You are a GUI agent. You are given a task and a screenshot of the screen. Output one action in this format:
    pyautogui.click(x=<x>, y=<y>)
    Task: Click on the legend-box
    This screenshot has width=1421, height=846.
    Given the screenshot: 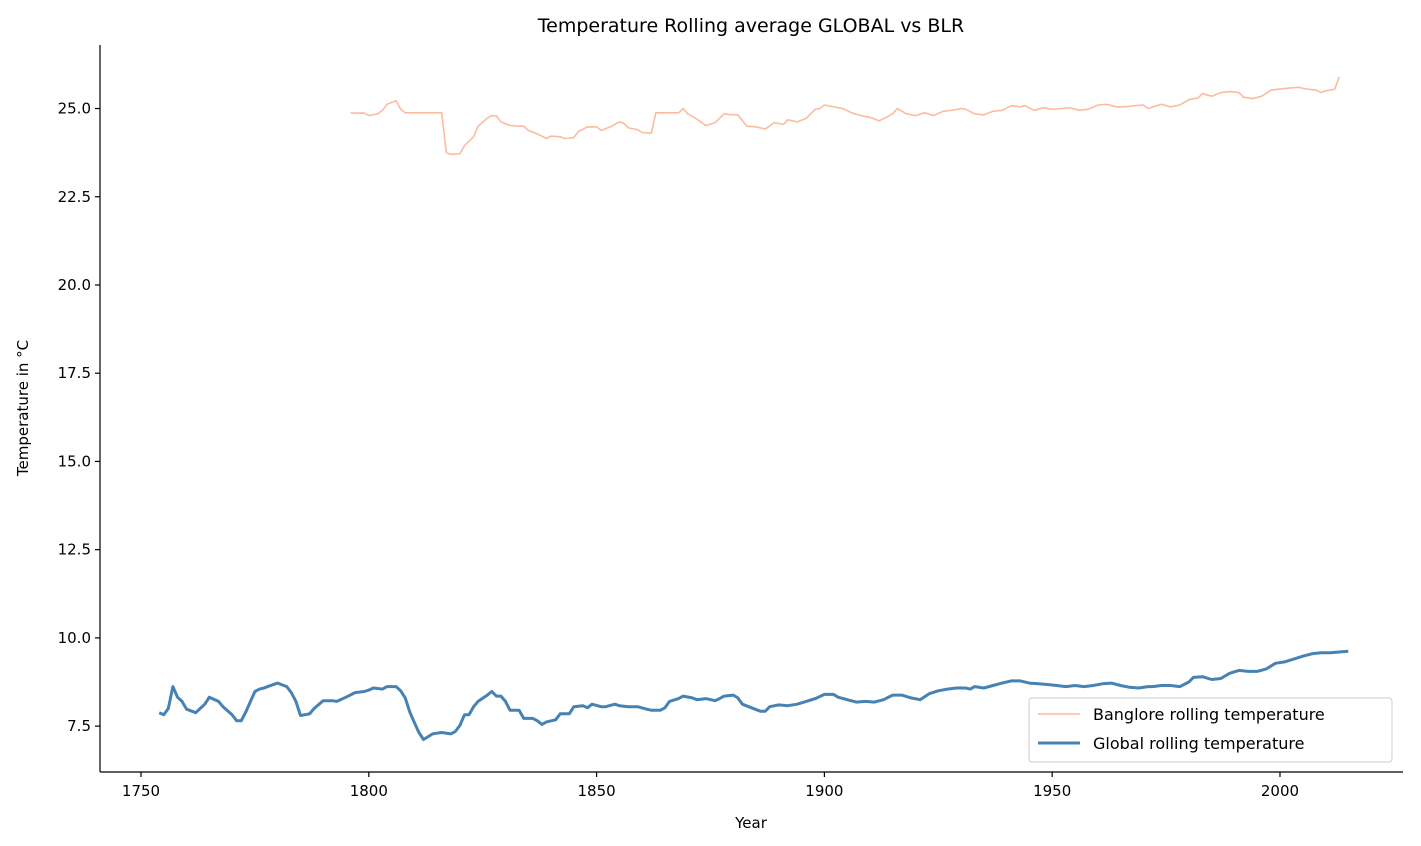 What is the action you would take?
    pyautogui.click(x=1210, y=730)
    